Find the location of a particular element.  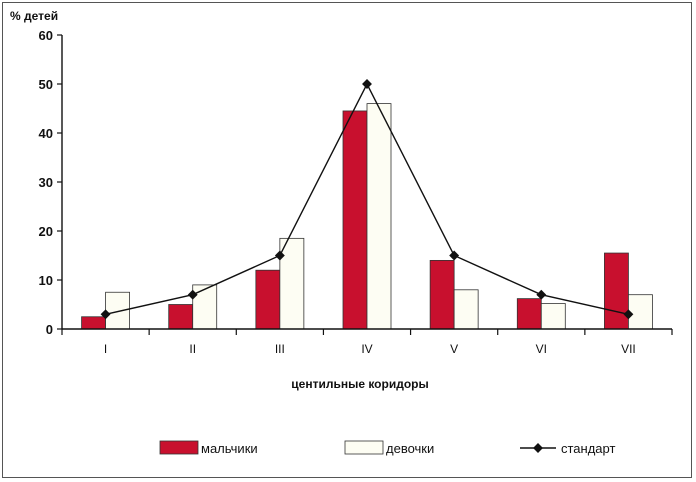

x-category-label: III is located at coordinates (280, 349).